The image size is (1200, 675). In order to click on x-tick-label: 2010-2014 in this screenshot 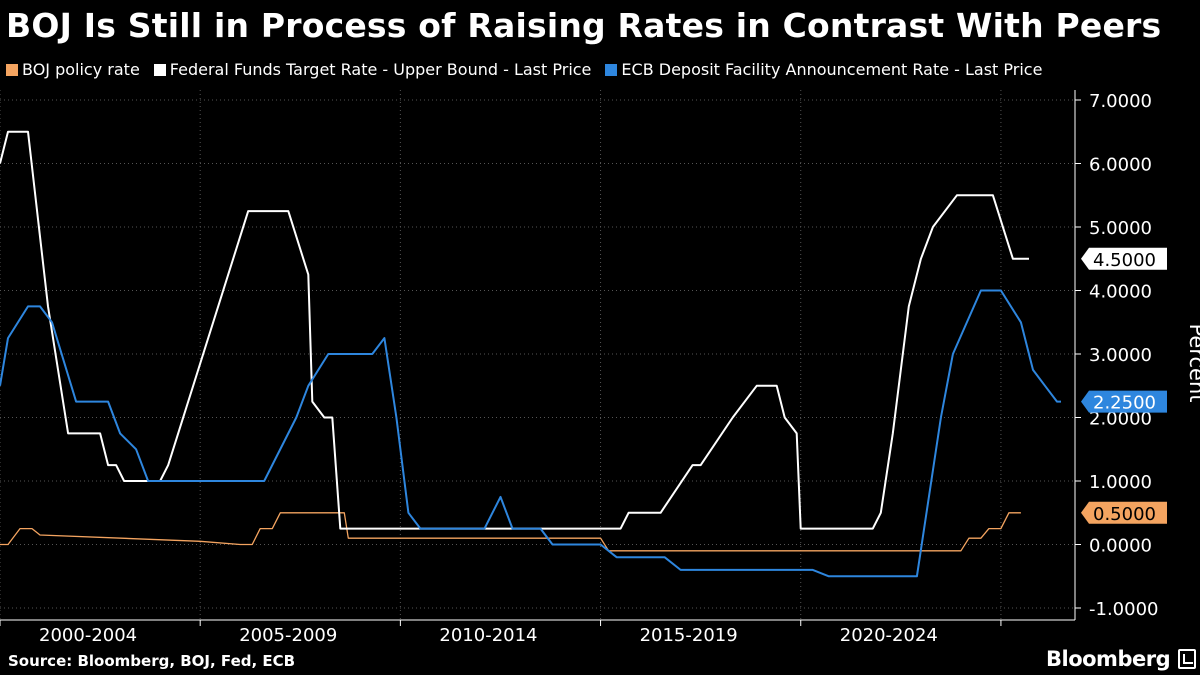, I will do `click(488, 635)`.